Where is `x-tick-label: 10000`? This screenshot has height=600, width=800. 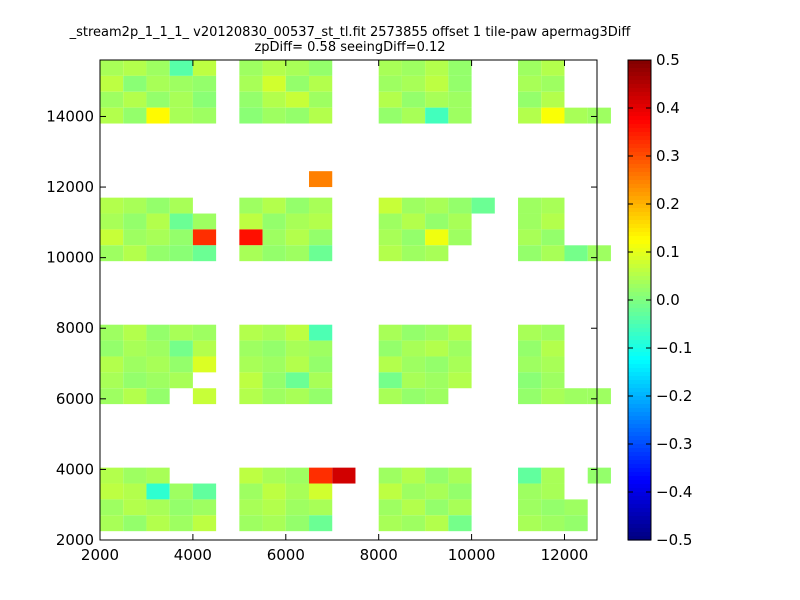
x-tick-label: 10000 is located at coordinates (472, 555).